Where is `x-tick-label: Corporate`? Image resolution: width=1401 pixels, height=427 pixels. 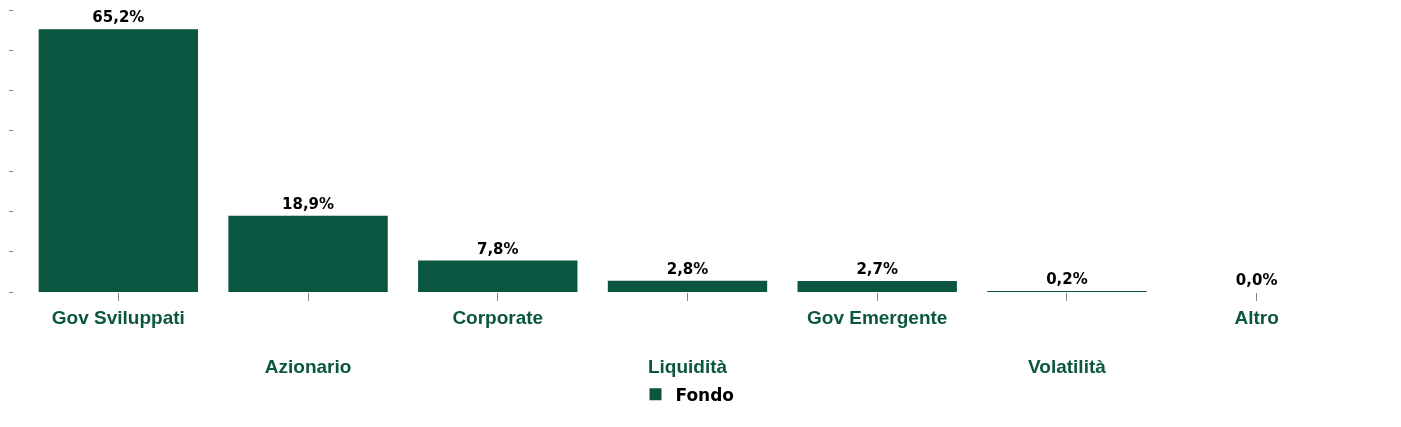
x-tick-label: Corporate is located at coordinates (498, 317).